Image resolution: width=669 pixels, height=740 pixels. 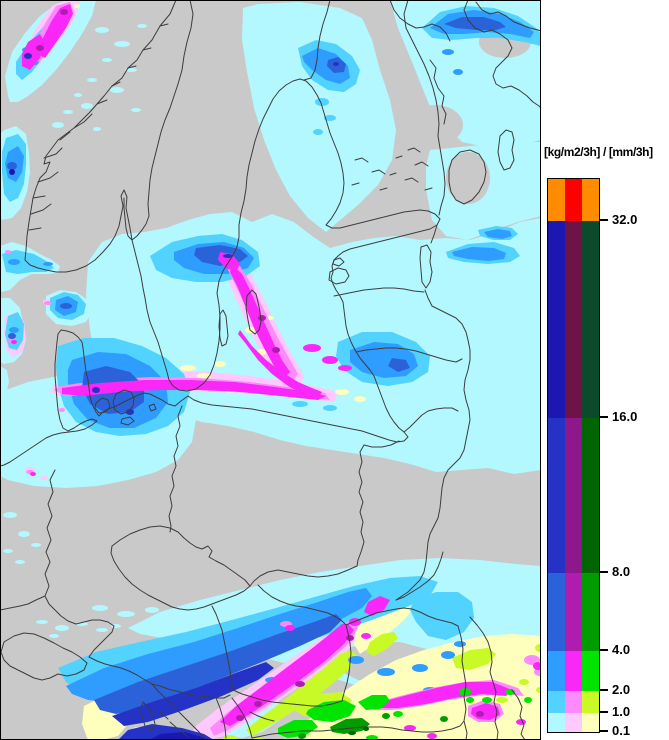 I want to click on legend-color-scale, so click(x=573, y=455).